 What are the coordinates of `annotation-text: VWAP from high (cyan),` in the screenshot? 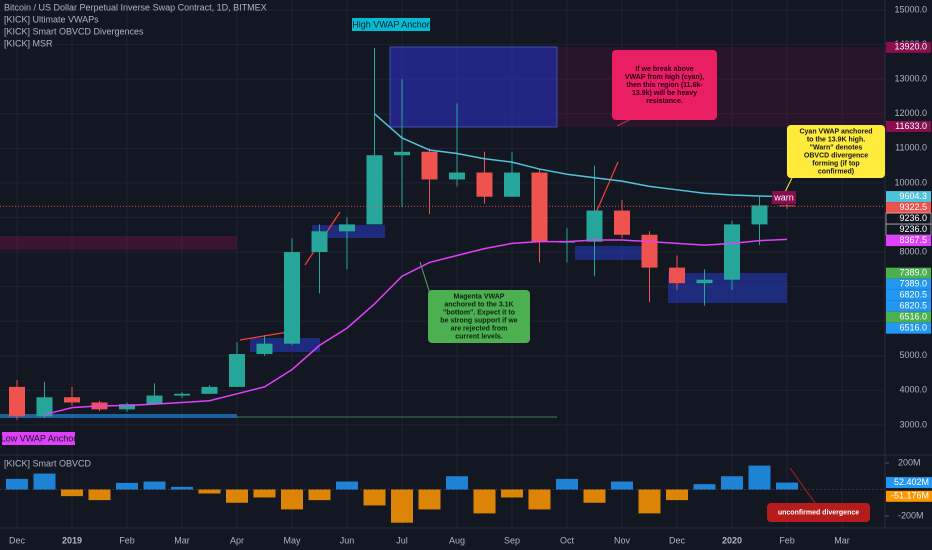 It's located at (664, 77).